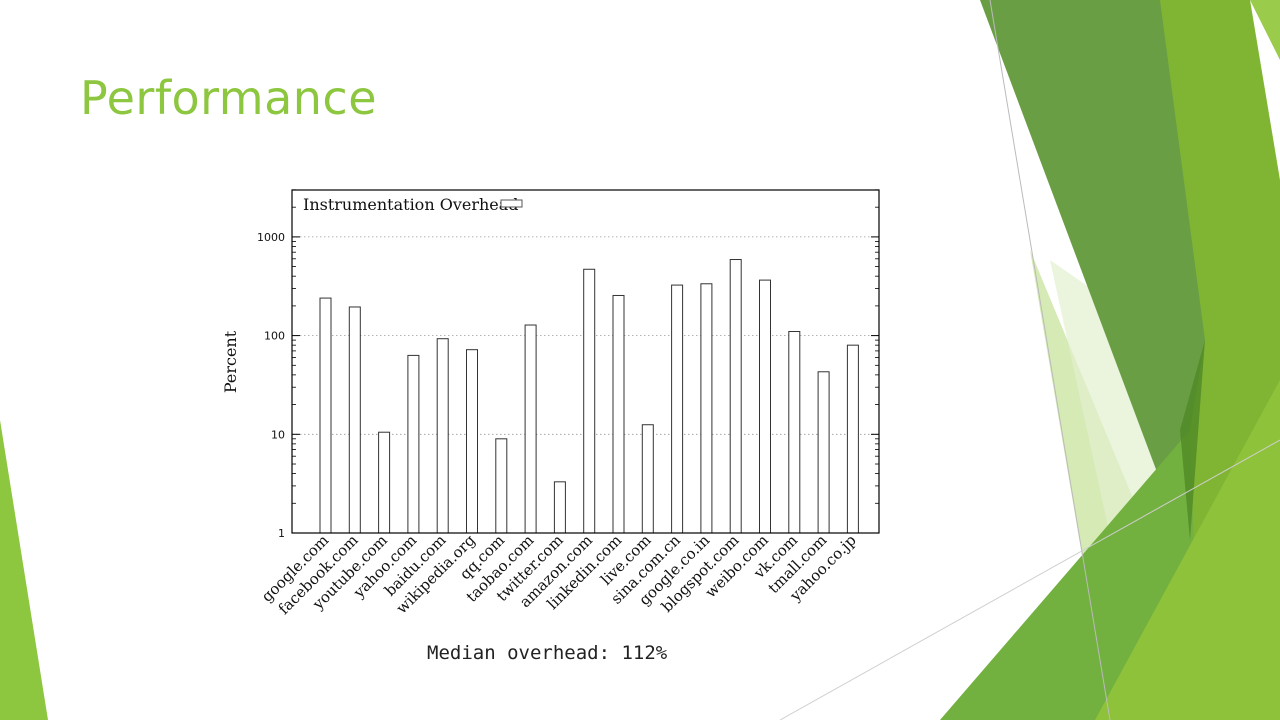 This screenshot has width=1280, height=720. I want to click on bar-qq-com, so click(501, 486).